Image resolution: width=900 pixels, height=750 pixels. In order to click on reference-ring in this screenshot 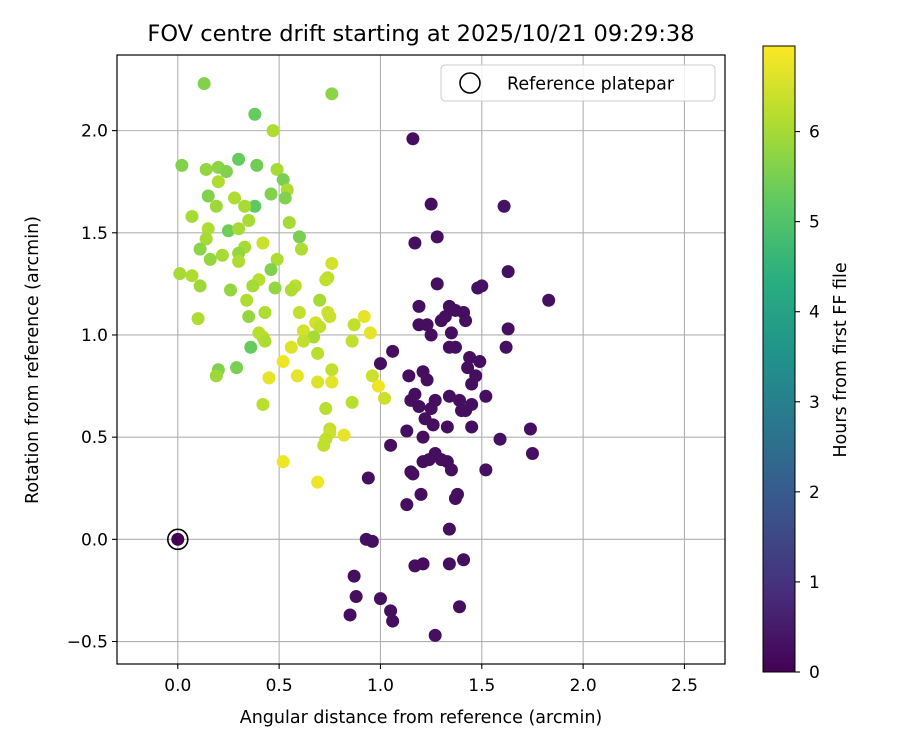, I will do `click(178, 539)`.